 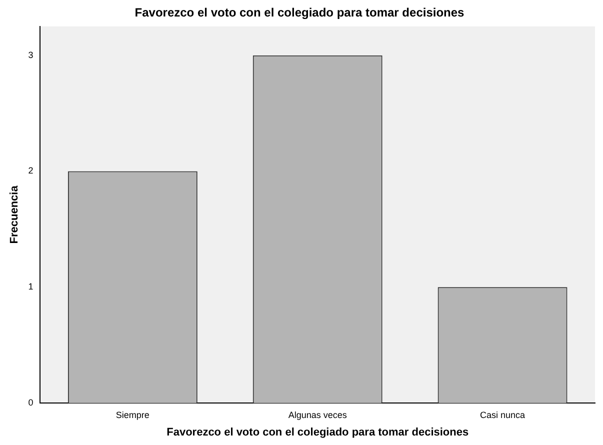 What do you see at coordinates (318, 415) in the screenshot?
I see `x-tick-label: Algunas veces` at bounding box center [318, 415].